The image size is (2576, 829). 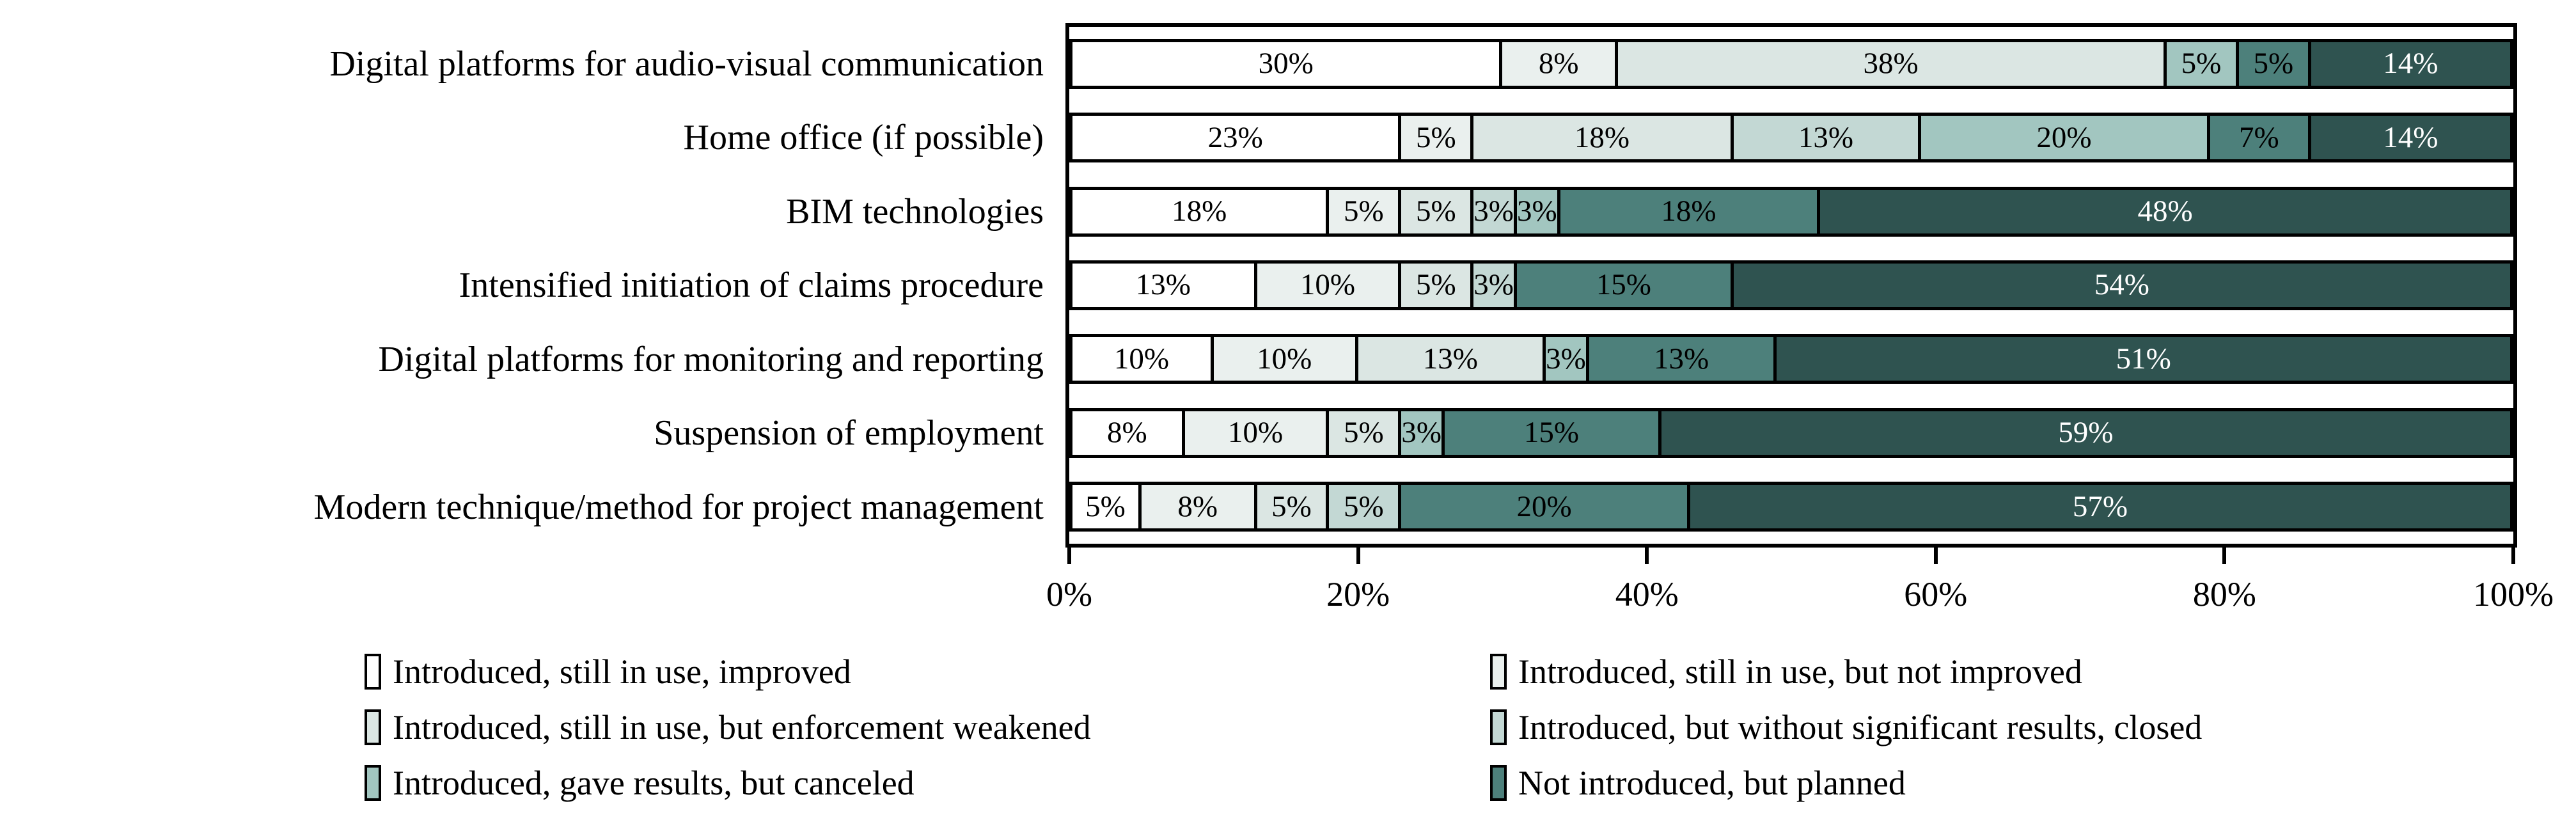 I want to click on stacked-bar: 10% 10% 13% 3% 13% 51%, so click(x=1791, y=359).